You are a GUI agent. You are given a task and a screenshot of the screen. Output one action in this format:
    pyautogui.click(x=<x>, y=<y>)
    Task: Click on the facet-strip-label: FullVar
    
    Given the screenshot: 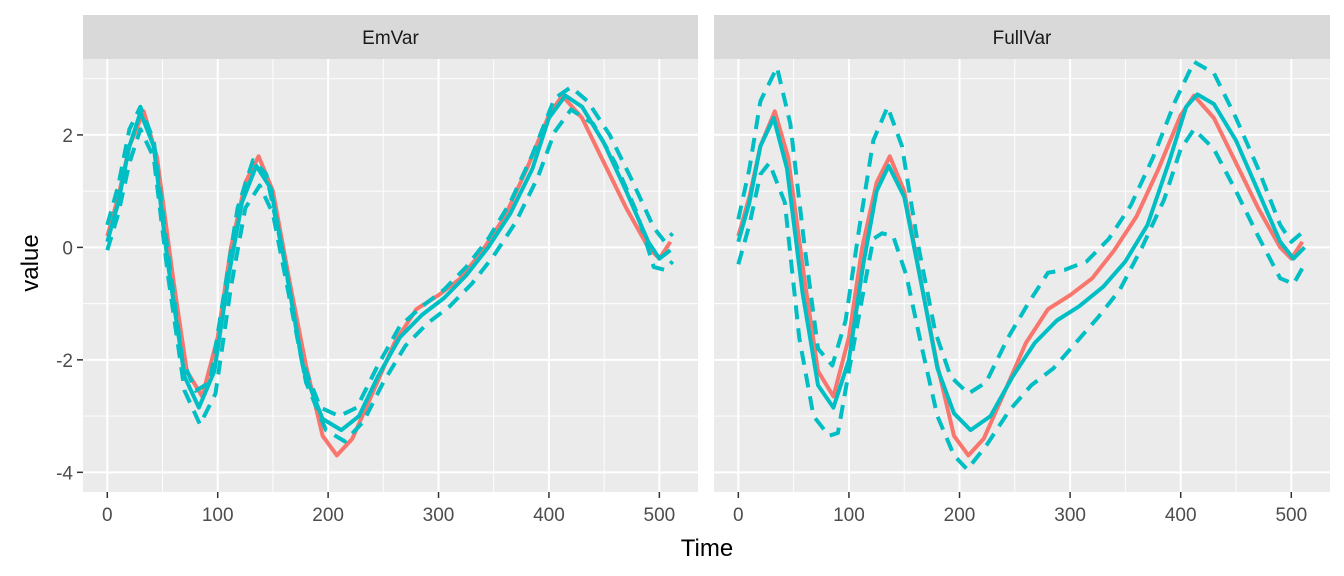 What is the action you would take?
    pyautogui.click(x=1022, y=38)
    